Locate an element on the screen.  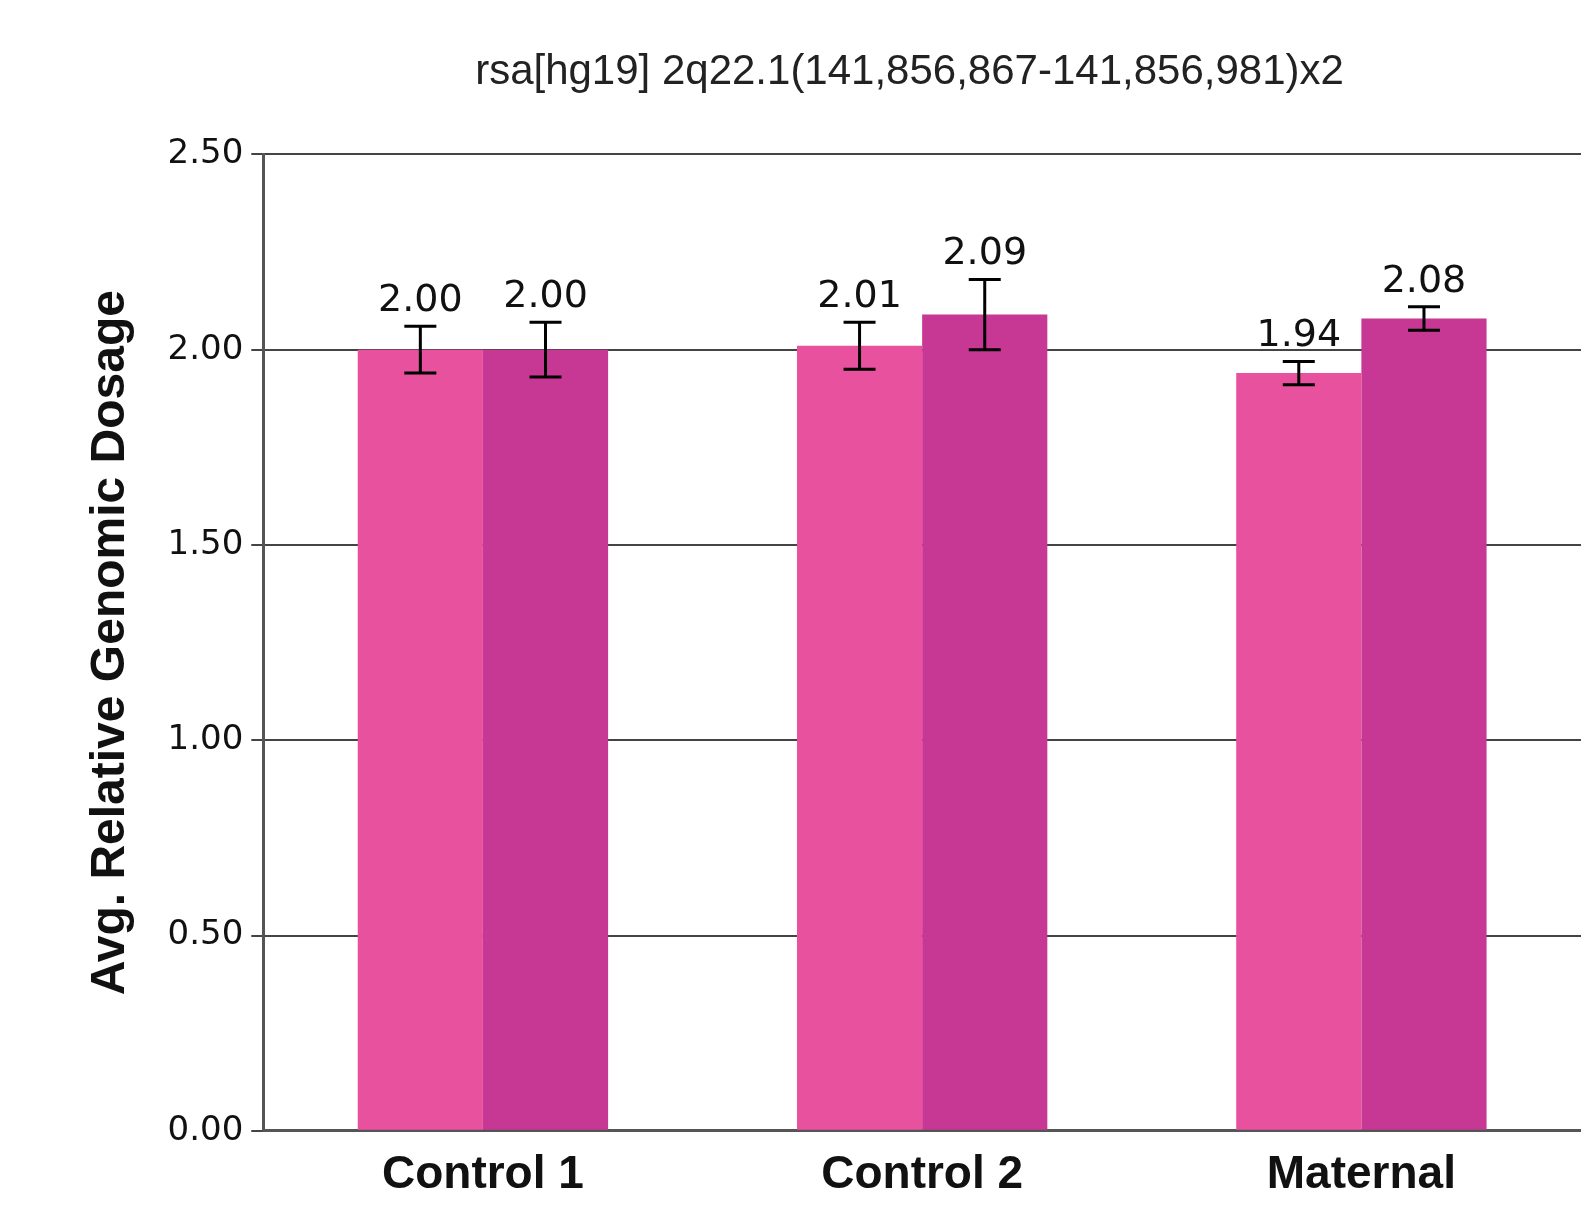
y-tick-label: 1.50 is located at coordinates (205, 541).